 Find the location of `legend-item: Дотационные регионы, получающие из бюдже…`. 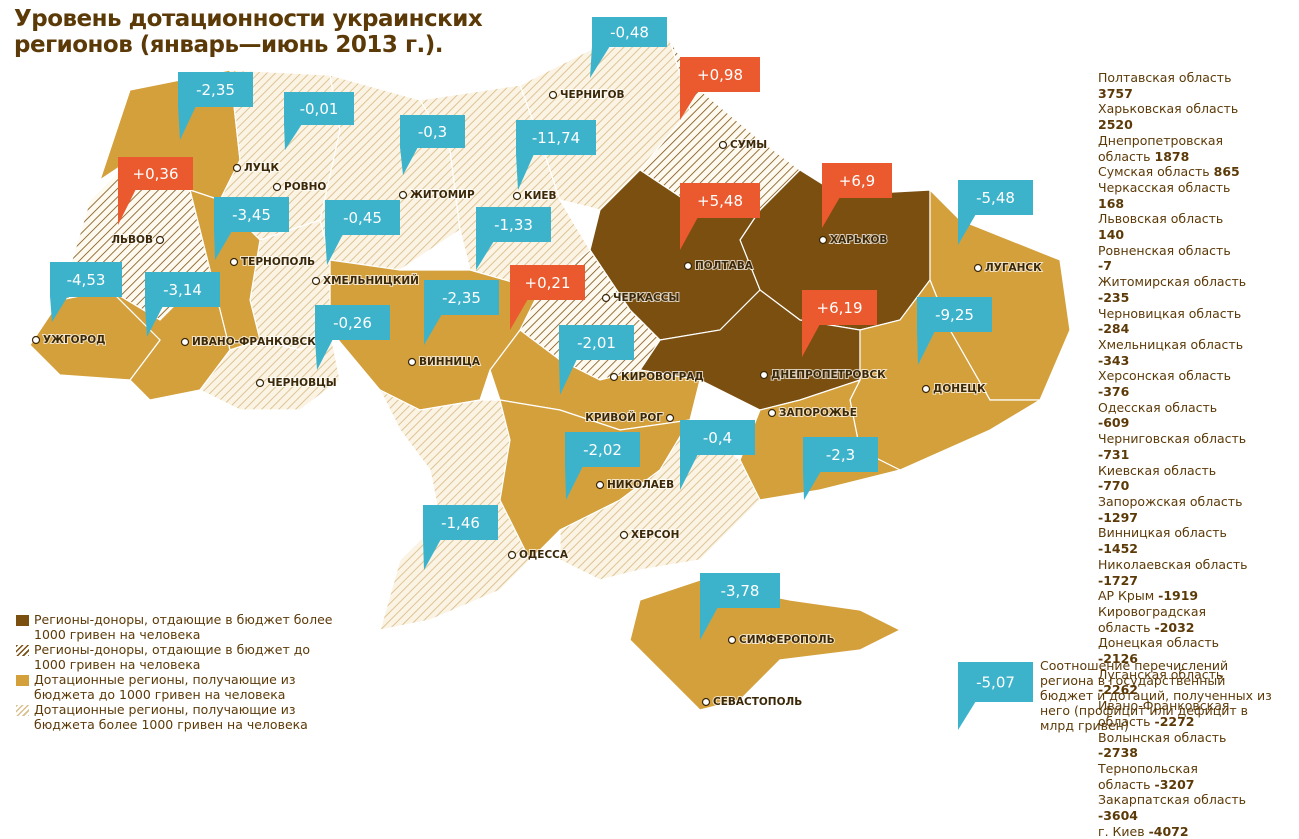

legend-item: Дотационные регионы, получающие из бюдже… is located at coordinates (176, 687).